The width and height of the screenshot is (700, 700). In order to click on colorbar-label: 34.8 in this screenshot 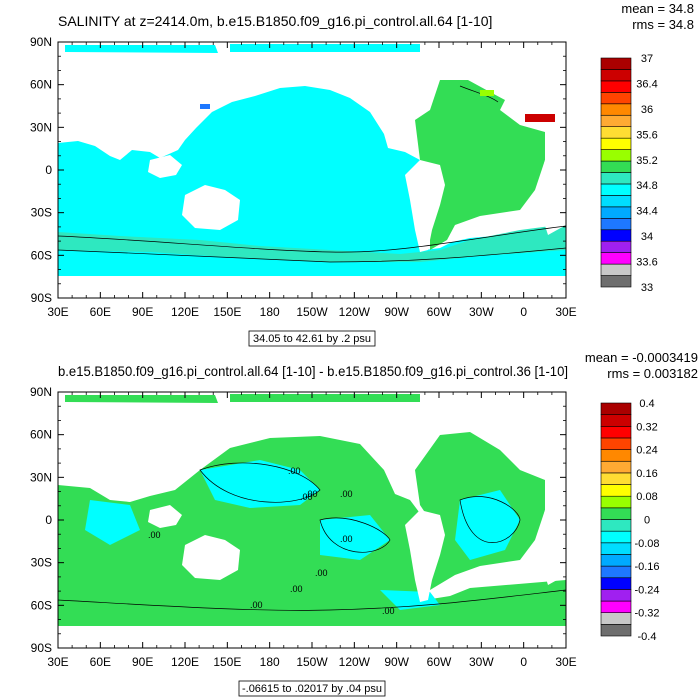, I will do `click(646, 186)`.